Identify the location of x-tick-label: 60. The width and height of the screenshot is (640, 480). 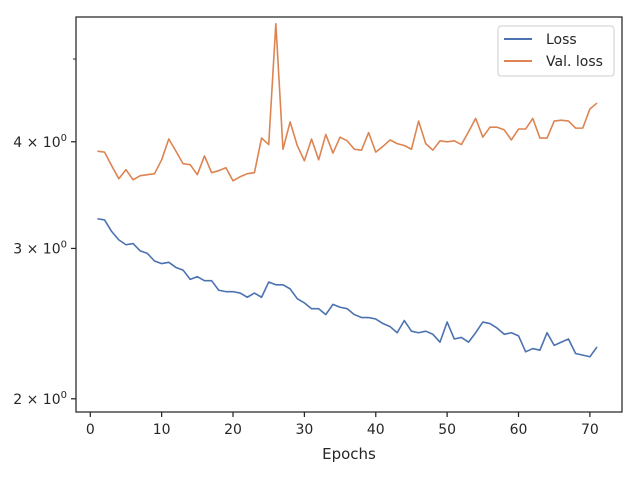
(519, 430).